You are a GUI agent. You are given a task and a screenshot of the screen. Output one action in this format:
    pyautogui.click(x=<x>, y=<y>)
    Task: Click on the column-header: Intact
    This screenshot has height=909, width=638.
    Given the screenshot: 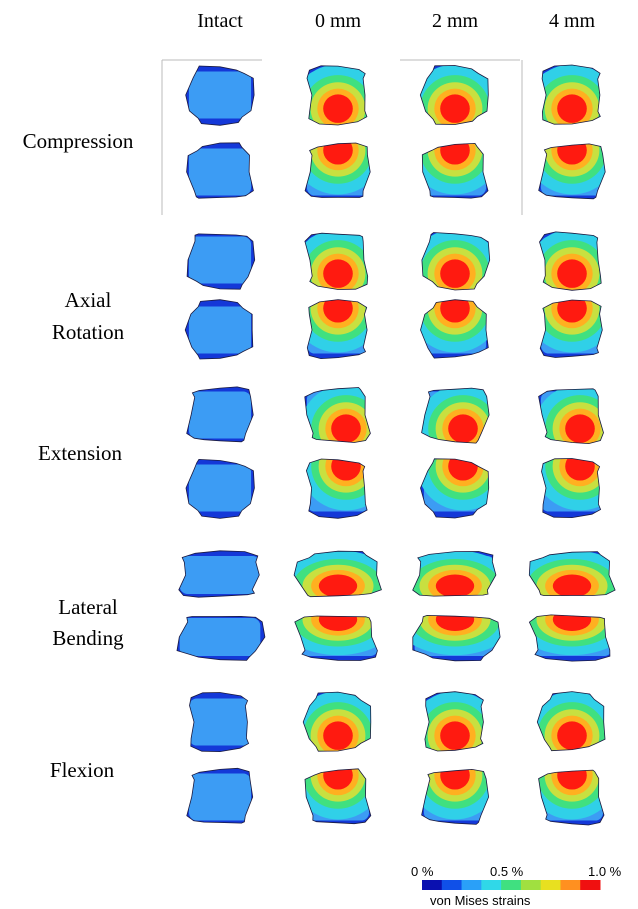 What is the action you would take?
    pyautogui.click(x=220, y=21)
    